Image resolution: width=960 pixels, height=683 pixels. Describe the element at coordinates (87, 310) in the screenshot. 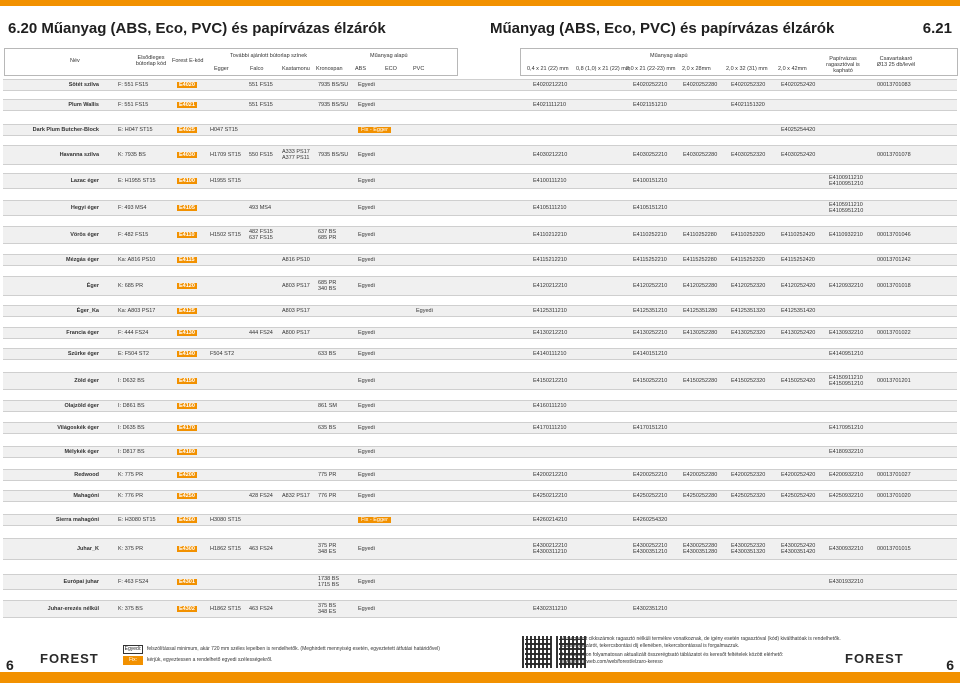

I see `product-name: Éger_Ka` at that location.